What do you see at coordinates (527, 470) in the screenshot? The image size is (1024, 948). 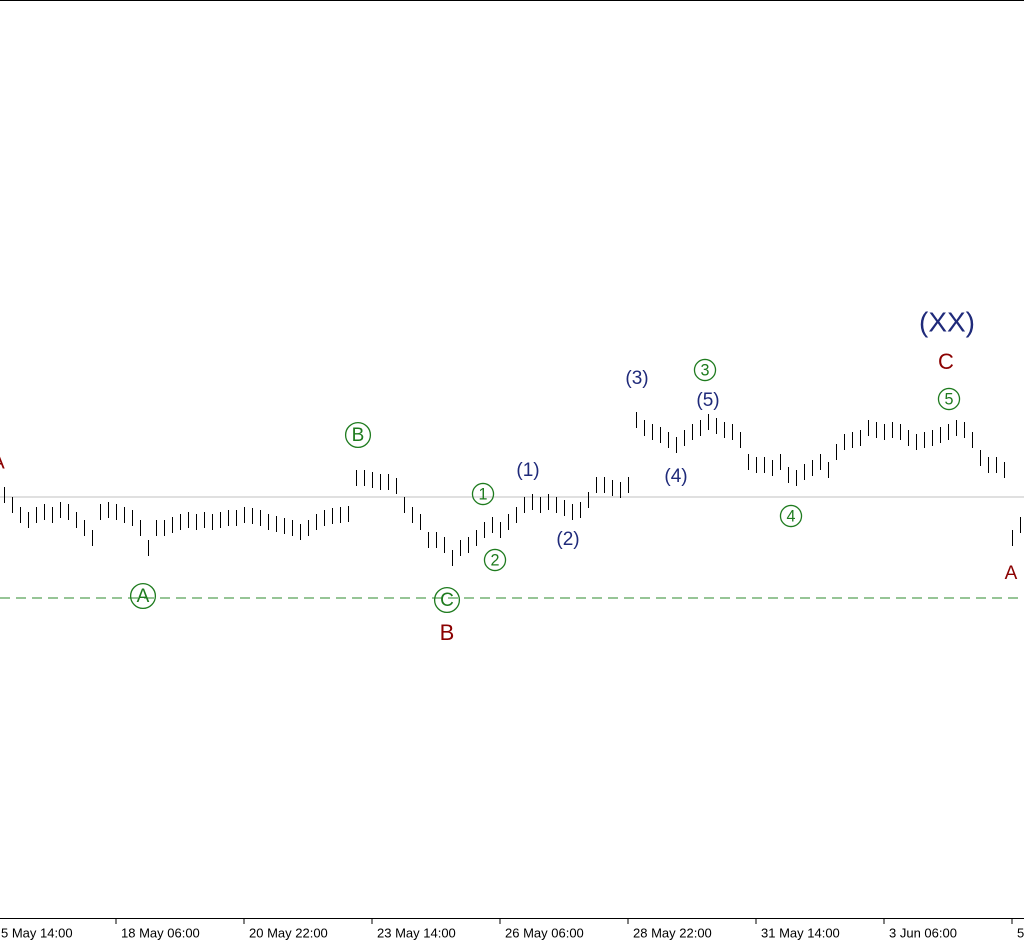 I see `wave-label: (1)` at bounding box center [527, 470].